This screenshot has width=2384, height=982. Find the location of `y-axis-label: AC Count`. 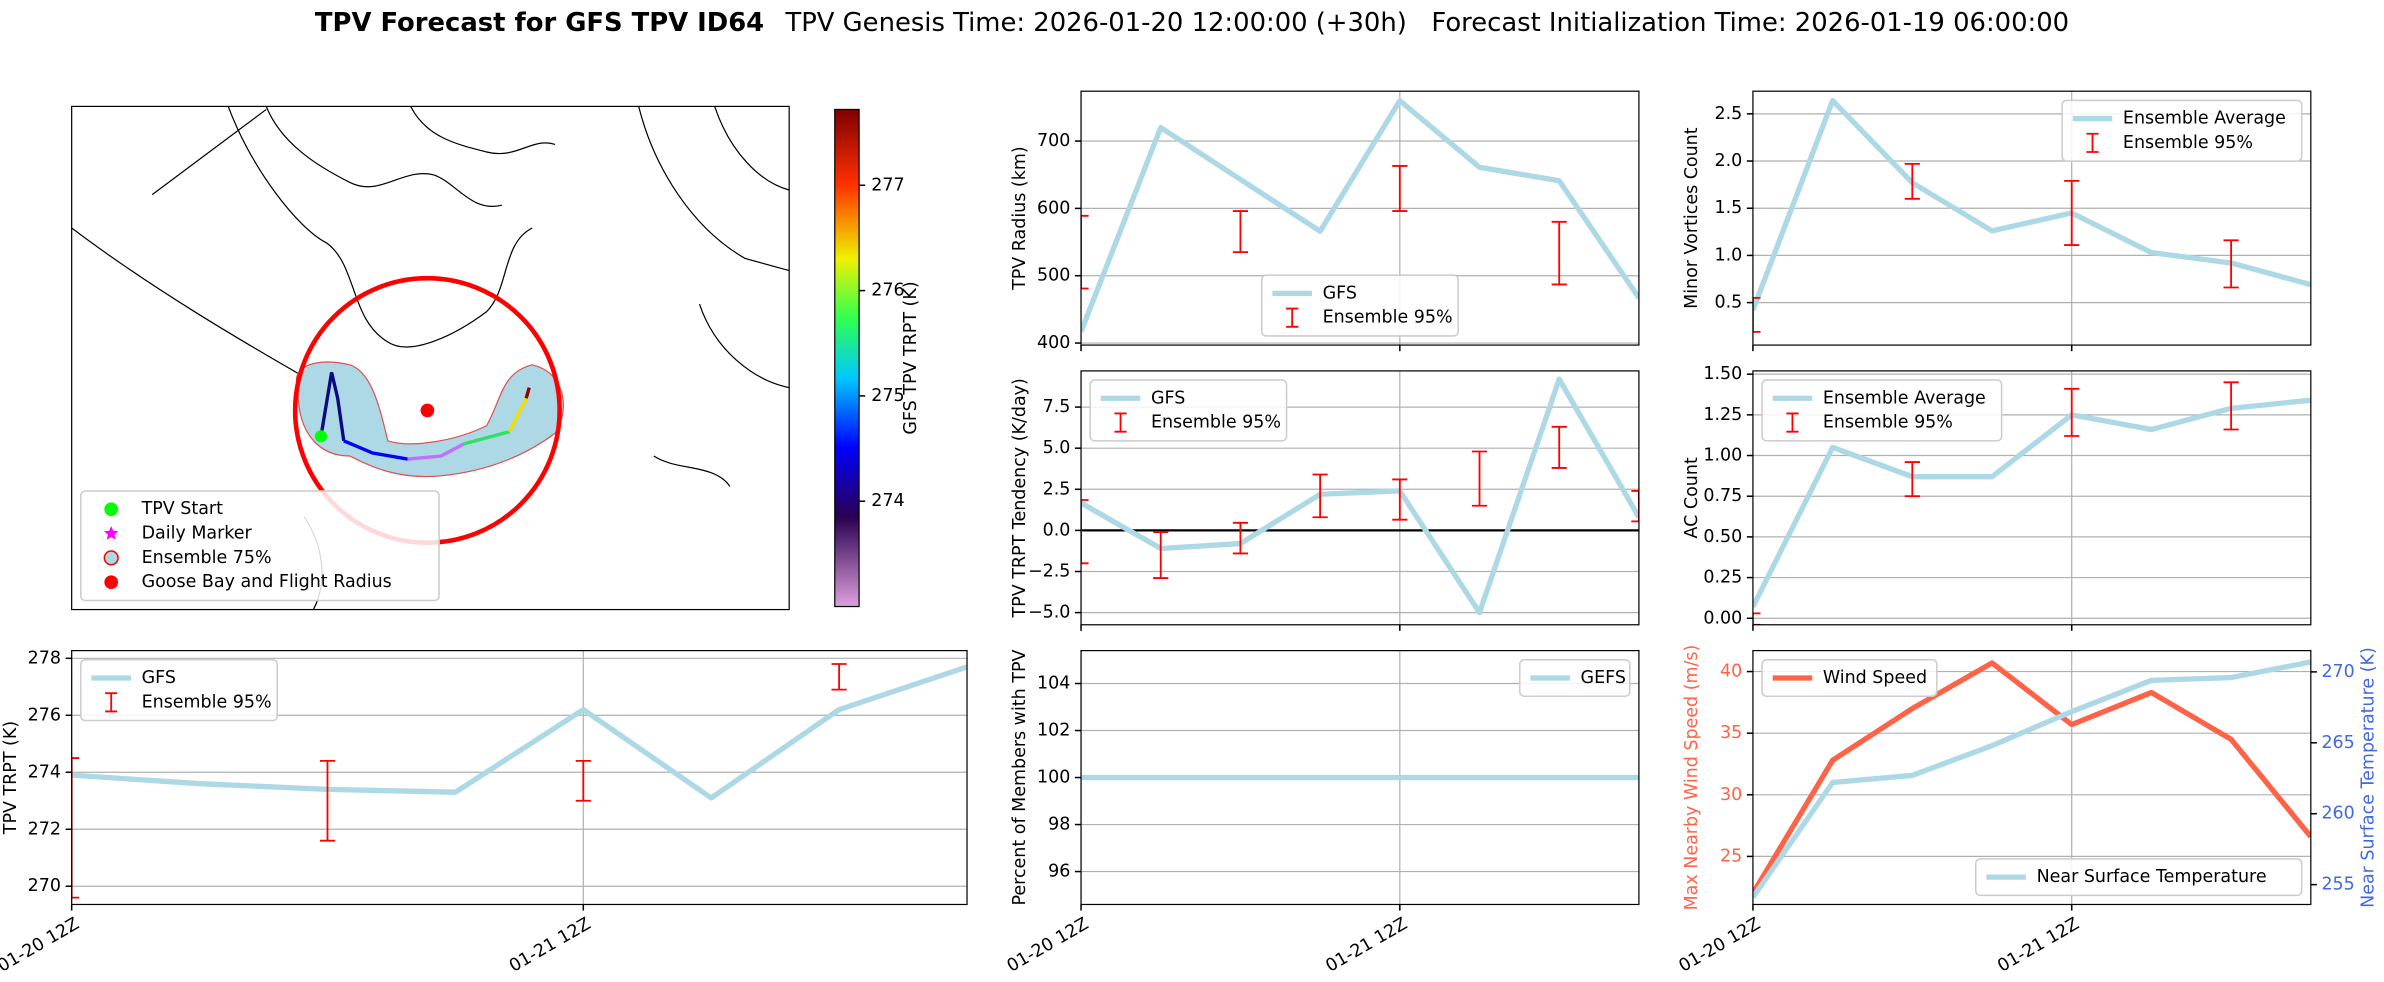

y-axis-label: AC Count is located at coordinates (1692, 497).